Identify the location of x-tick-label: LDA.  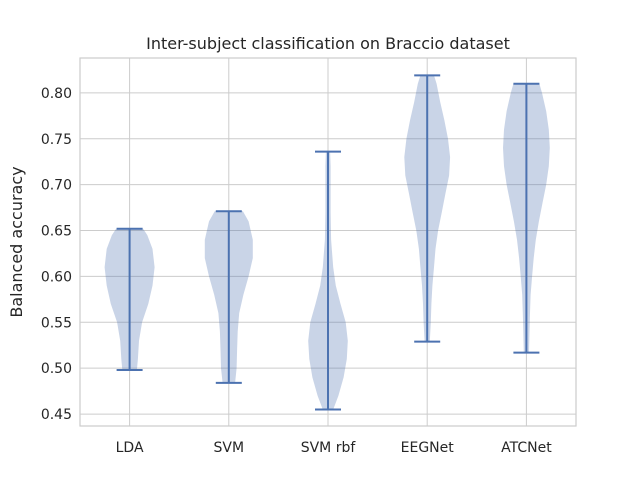
(130, 448).